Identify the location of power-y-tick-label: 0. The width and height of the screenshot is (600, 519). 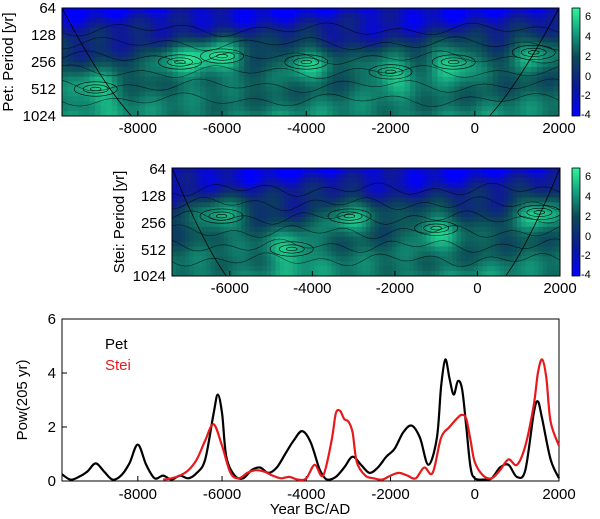
(52, 481).